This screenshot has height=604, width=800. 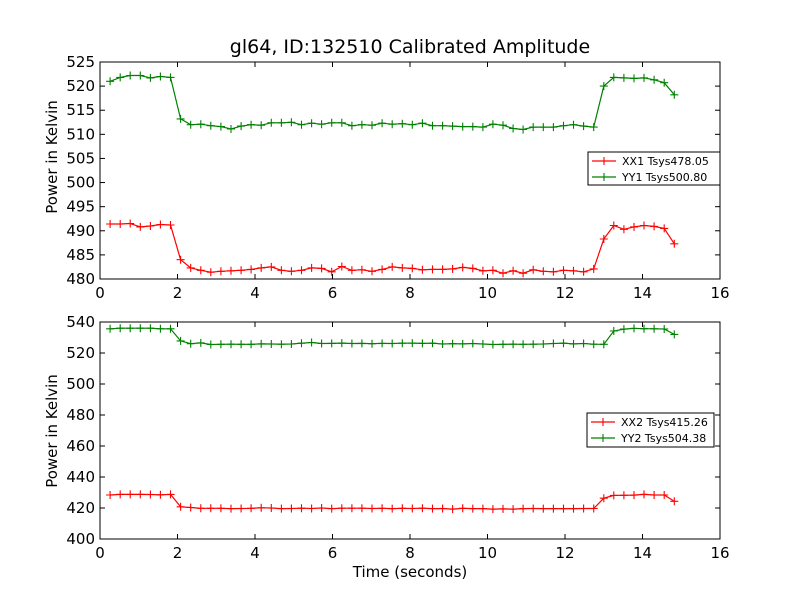 I want to click on top-x-tick-label: 0, so click(x=100, y=293).